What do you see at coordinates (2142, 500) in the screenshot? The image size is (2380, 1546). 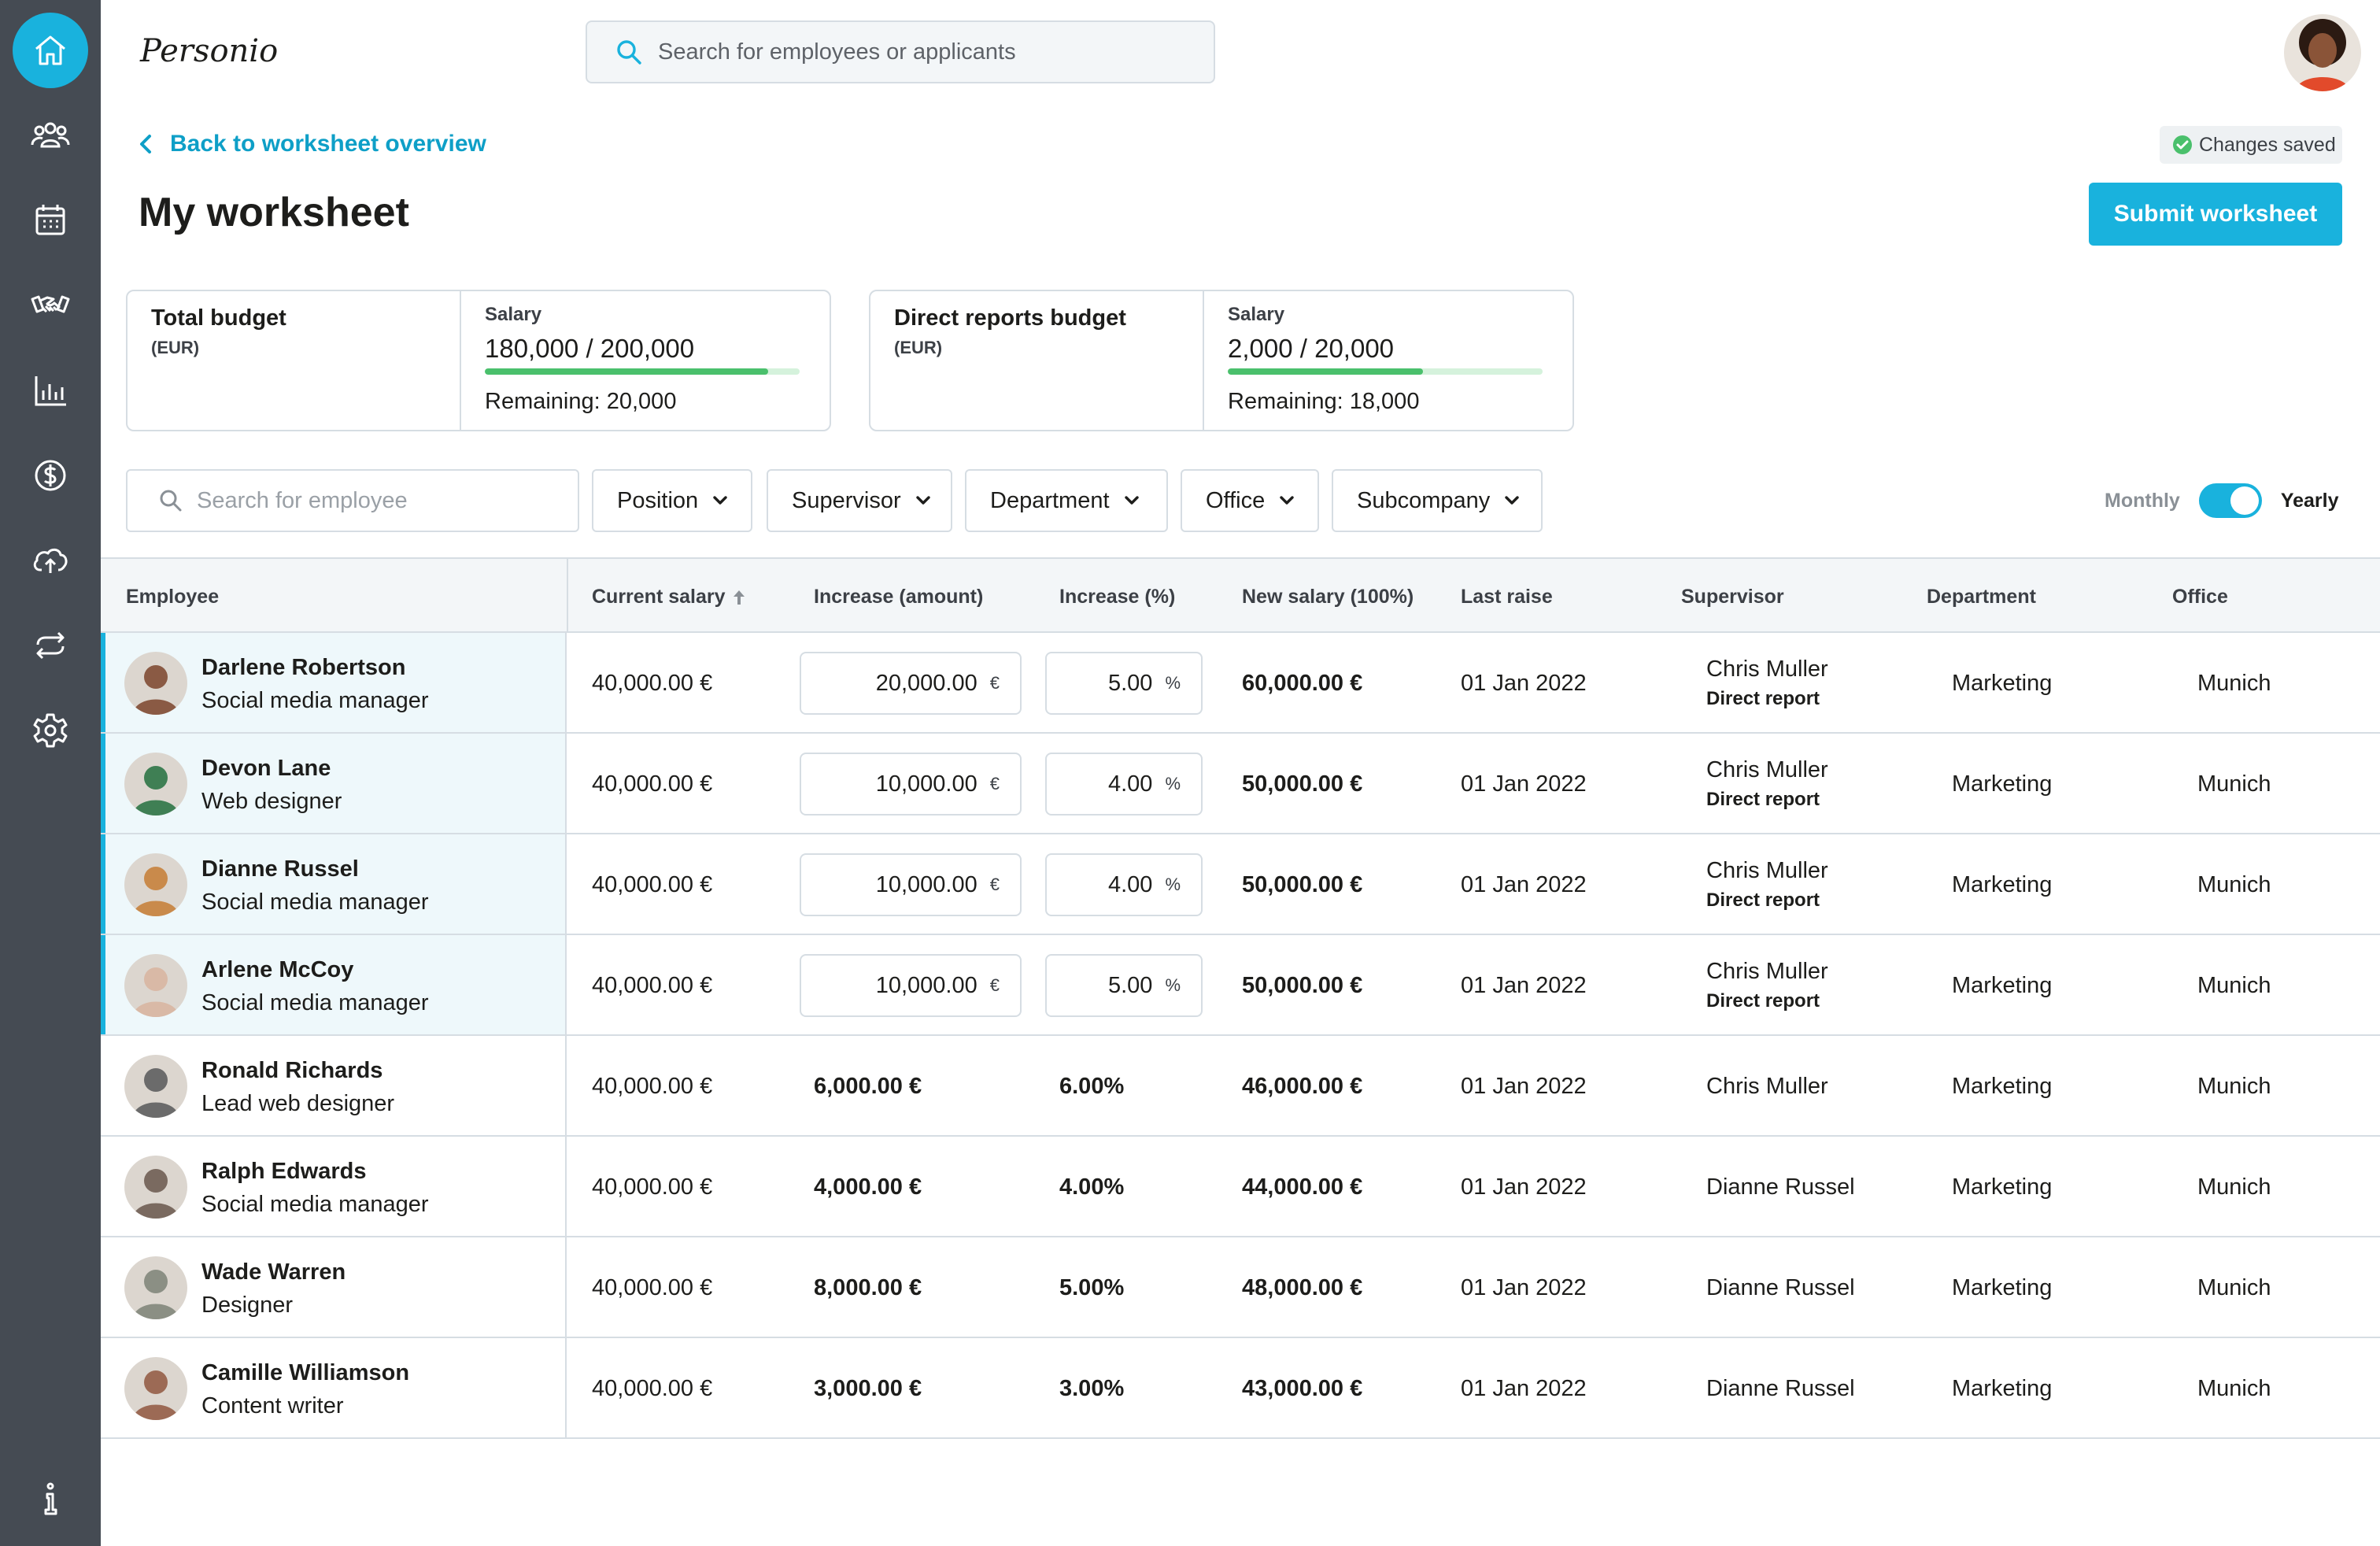 I see `toggle-monthly-label: Monthly` at bounding box center [2142, 500].